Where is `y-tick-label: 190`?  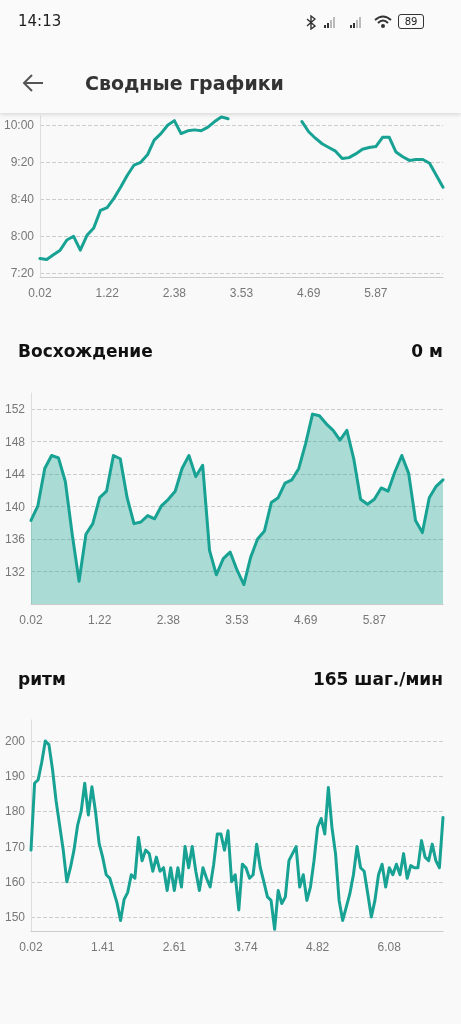 y-tick-label: 190 is located at coordinates (15, 776).